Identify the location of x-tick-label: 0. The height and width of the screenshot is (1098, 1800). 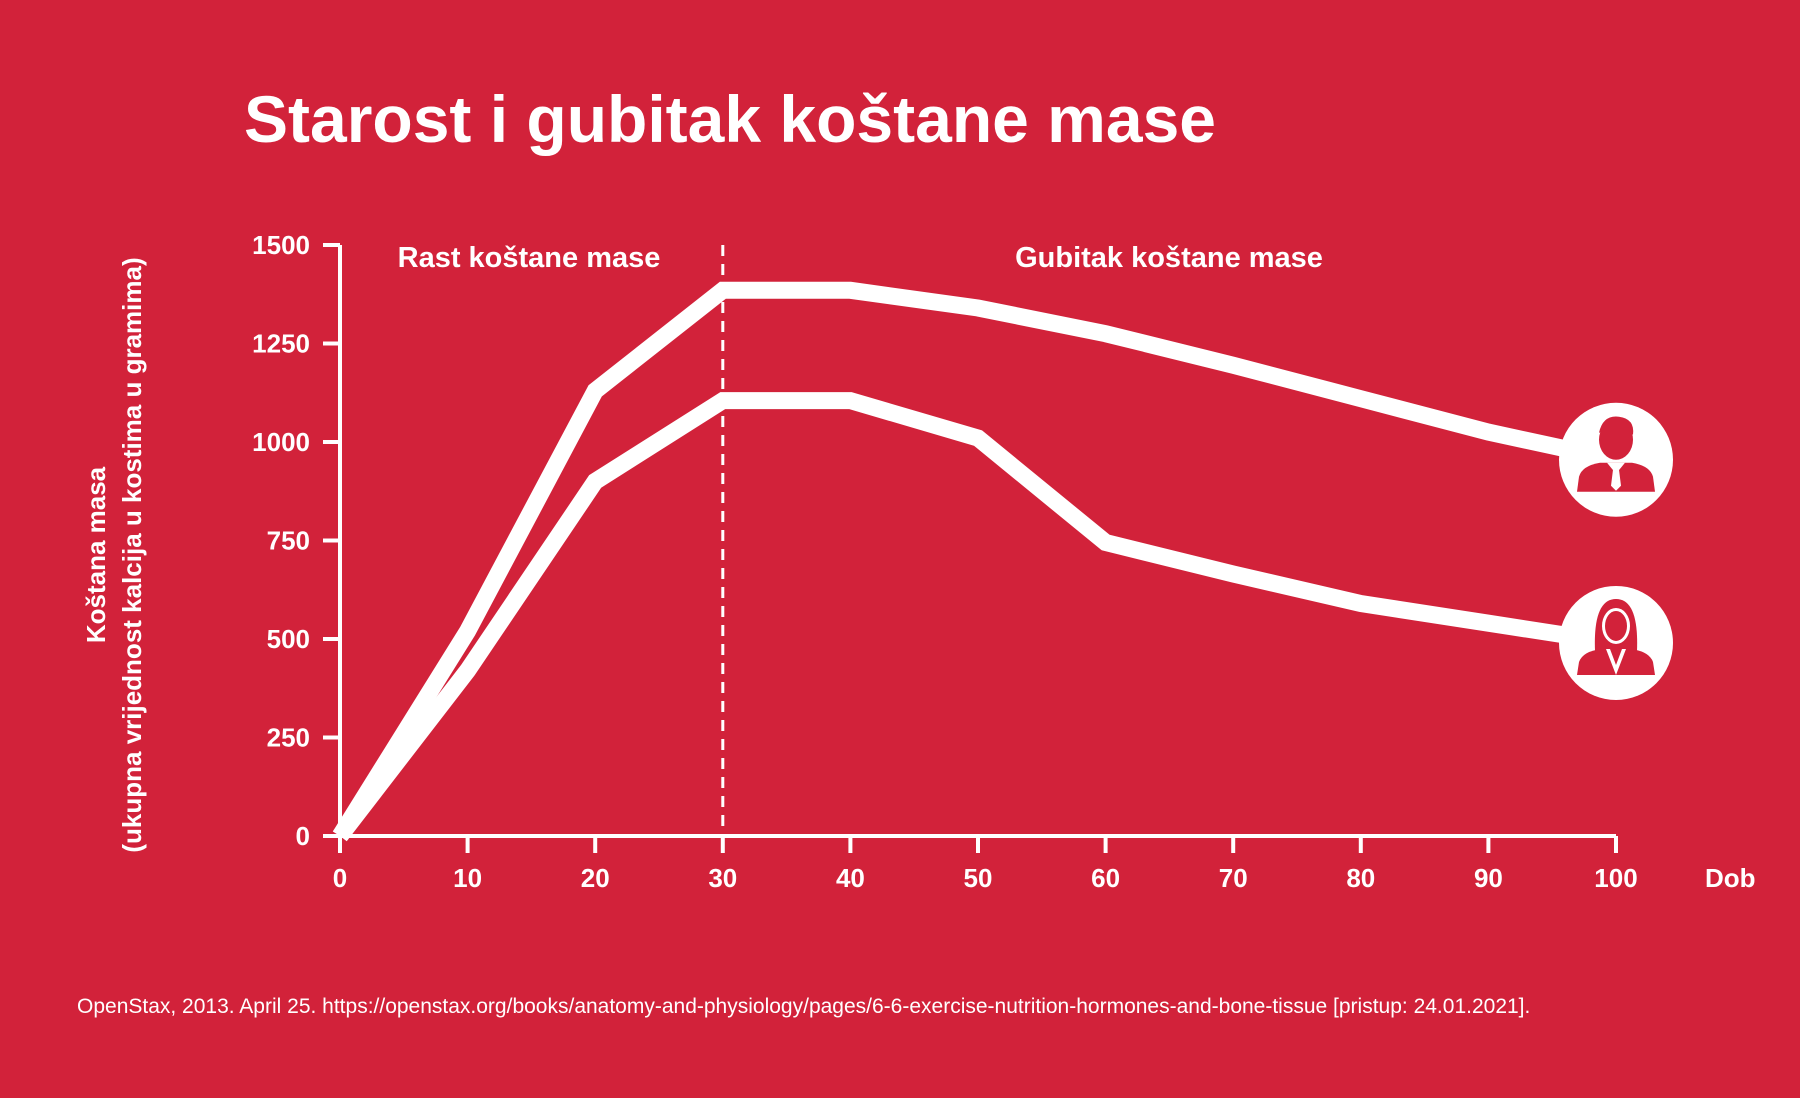
(340, 878).